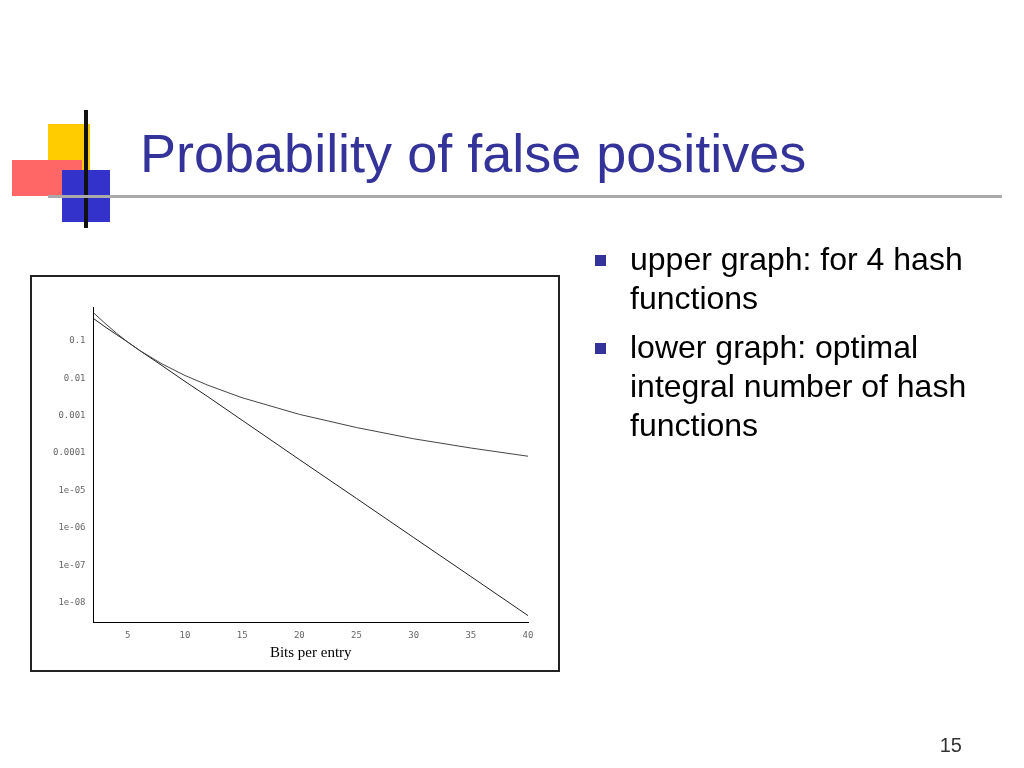 This screenshot has height=768, width=1024. What do you see at coordinates (128, 634) in the screenshot?
I see `x-tick-label: 5` at bounding box center [128, 634].